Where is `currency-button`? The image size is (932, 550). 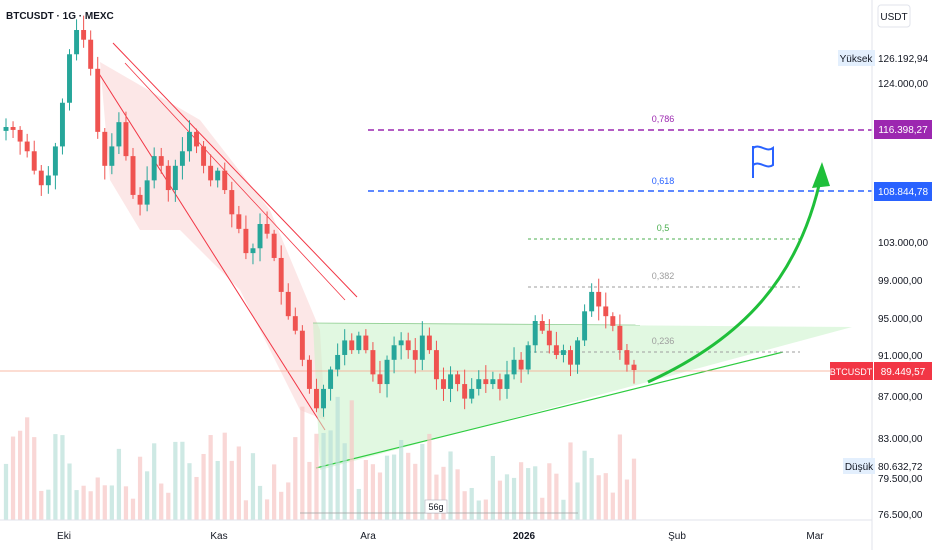
currency-button is located at coordinates (894, 16).